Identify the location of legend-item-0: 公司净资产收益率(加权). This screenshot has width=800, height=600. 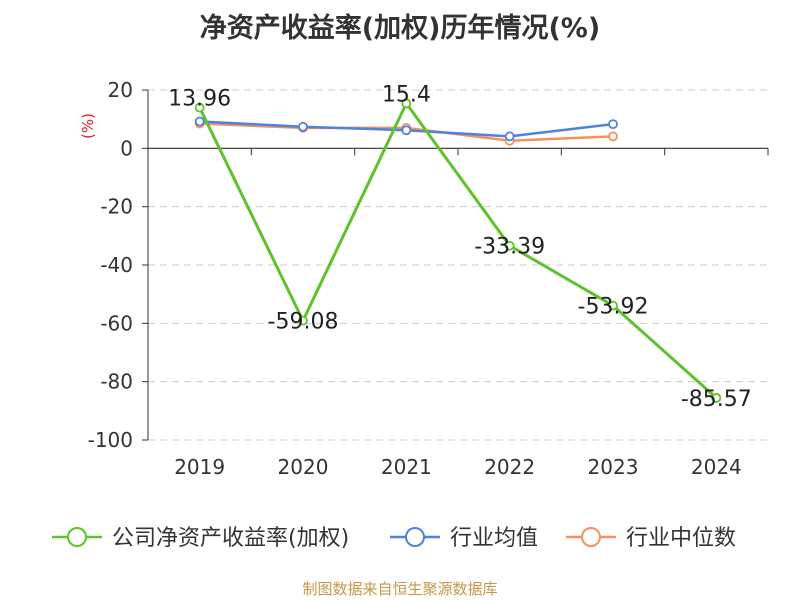
(200, 538).